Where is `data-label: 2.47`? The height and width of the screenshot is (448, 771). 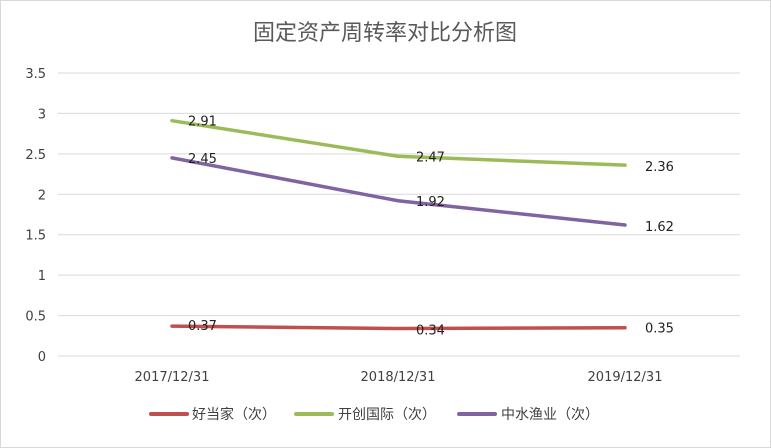 data-label: 2.47 is located at coordinates (430, 157).